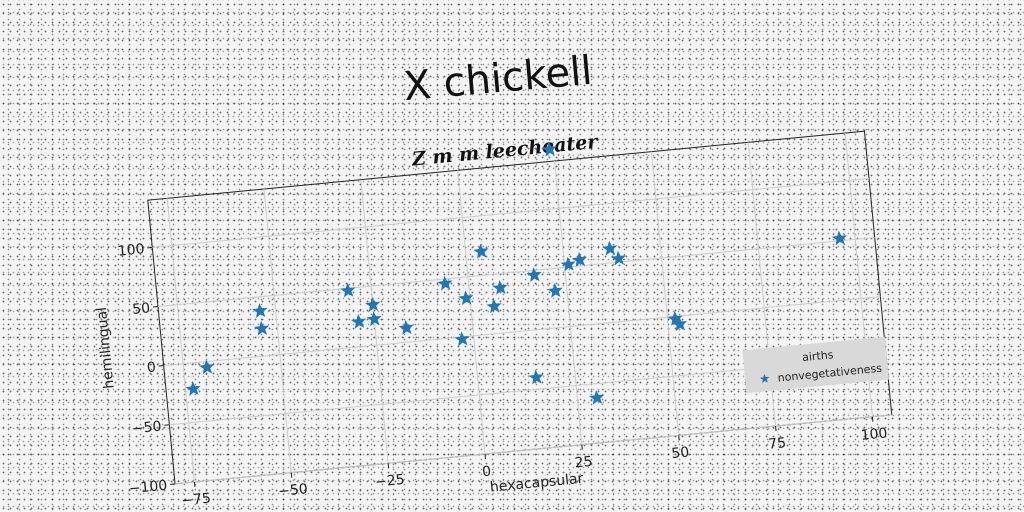 The image size is (1024, 512). I want to click on x-tick-label: 0, so click(487, 472).